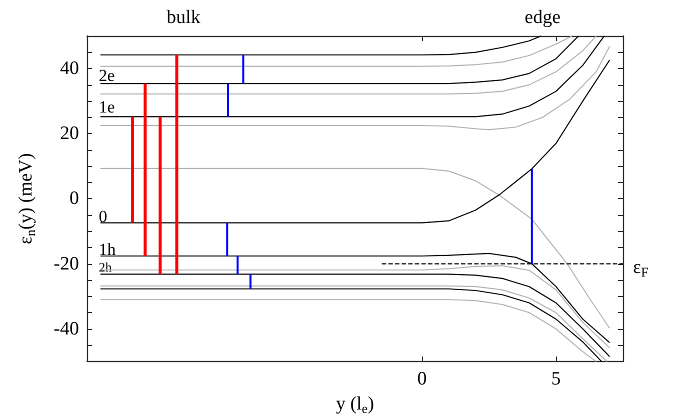 This screenshot has height=420, width=679. Describe the element at coordinates (69, 133) in the screenshot. I see `y-tick-label: 20` at that location.